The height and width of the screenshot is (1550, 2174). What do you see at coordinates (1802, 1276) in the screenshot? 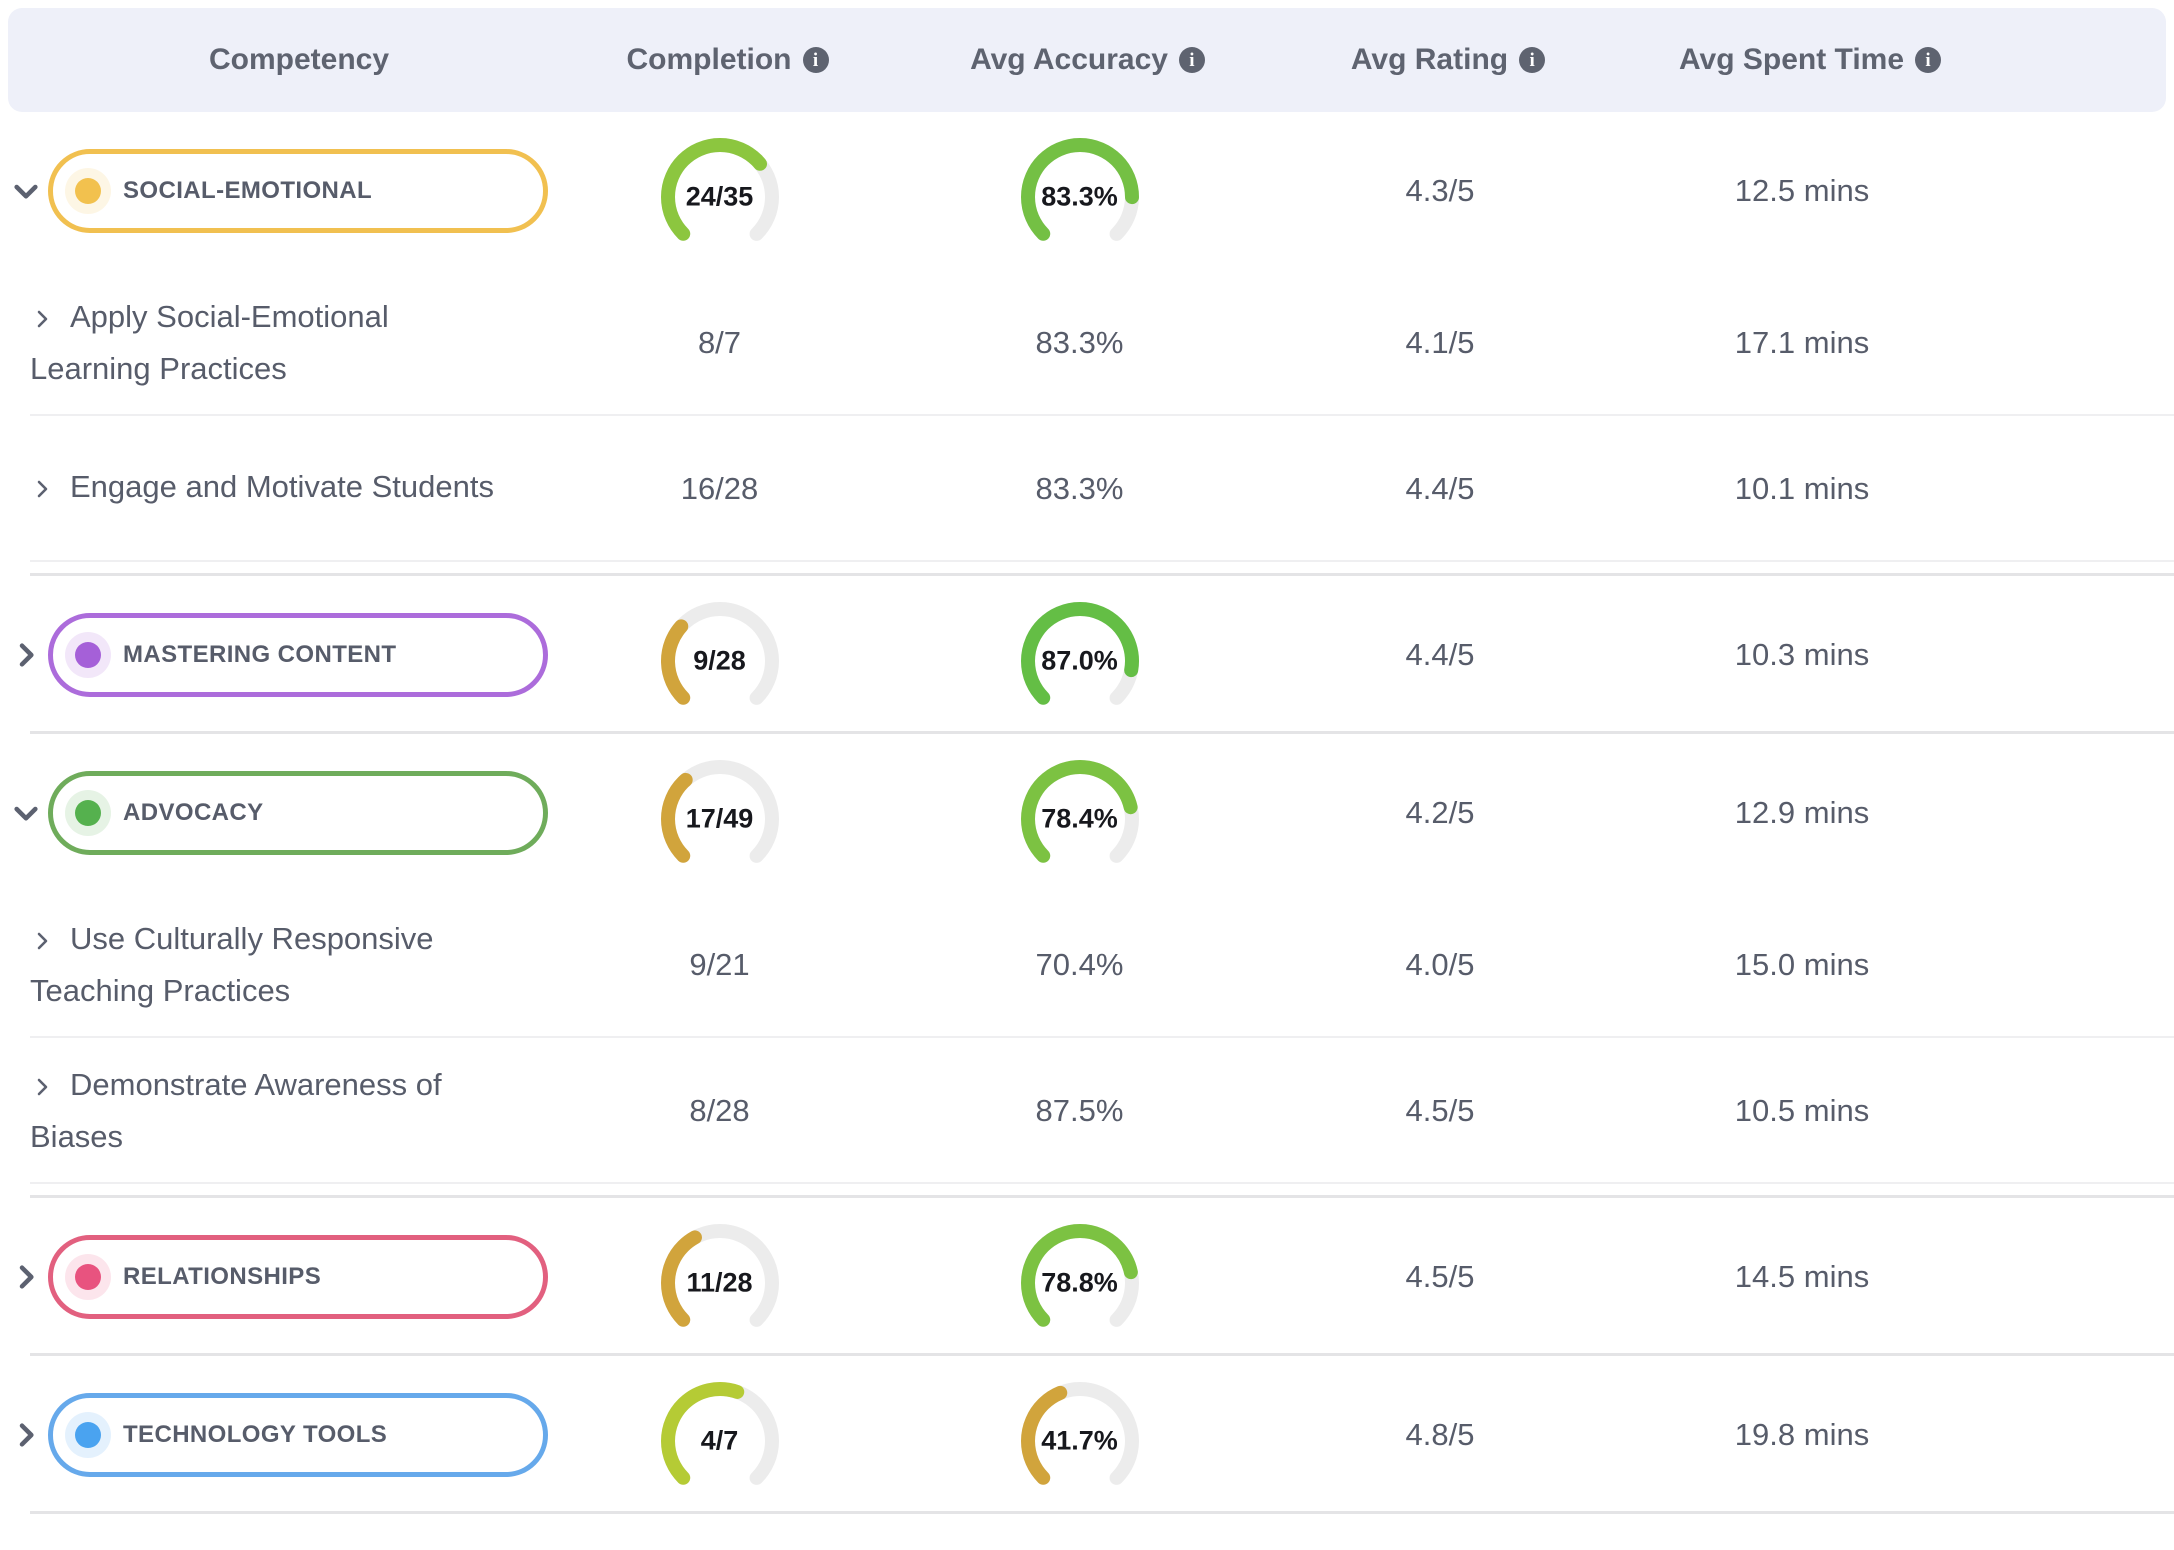
I see `avg-spent-time-value: 14.5 mins` at bounding box center [1802, 1276].